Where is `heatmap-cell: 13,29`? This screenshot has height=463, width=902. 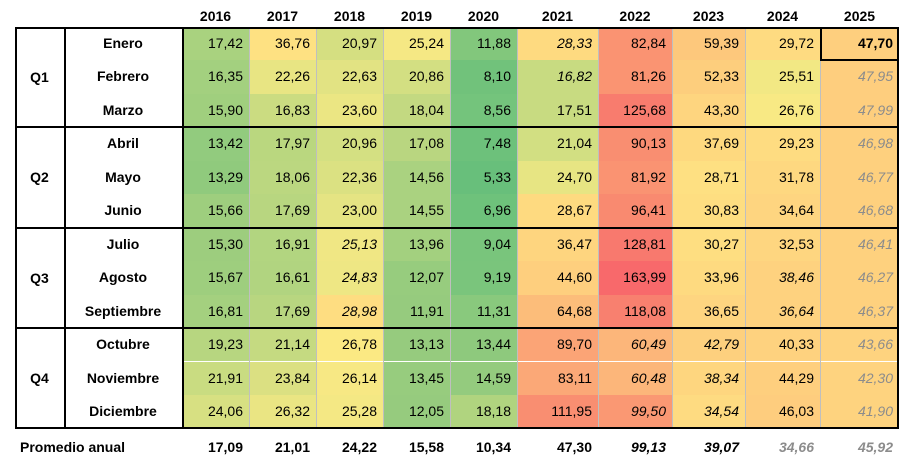 heatmap-cell: 13,29 is located at coordinates (215, 177).